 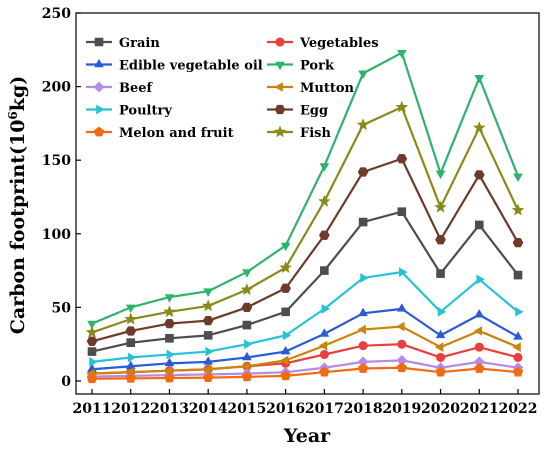 What do you see at coordinates (518, 409) in the screenshot?
I see `x-tick-label: 2022` at bounding box center [518, 409].